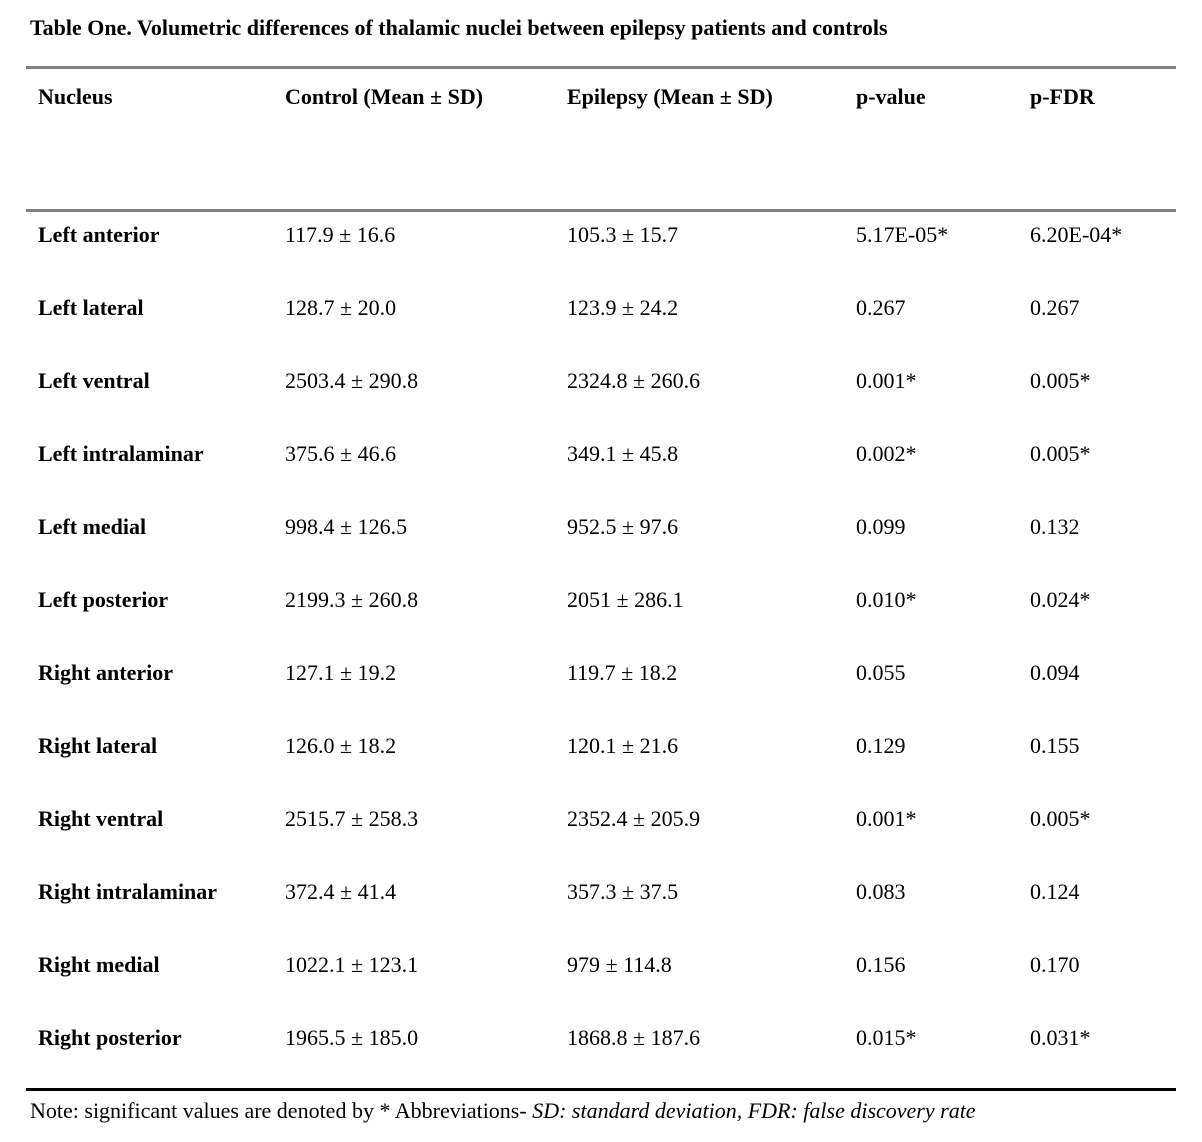  Describe the element at coordinates (1060, 1037) in the screenshot. I see `cell-p-fdr: 0.031*` at that location.